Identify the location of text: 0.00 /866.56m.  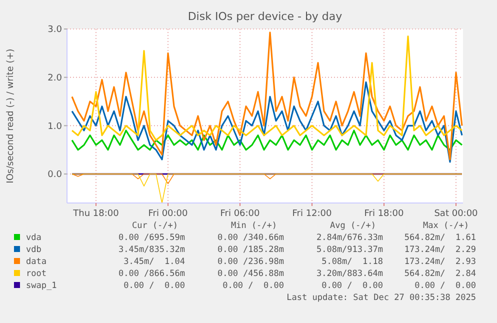
(151, 274).